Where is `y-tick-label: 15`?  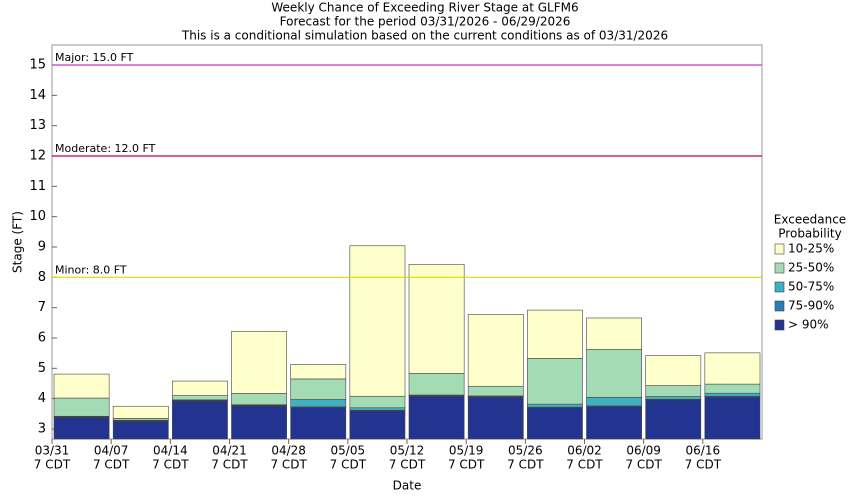 y-tick-label: 15 is located at coordinates (37, 65).